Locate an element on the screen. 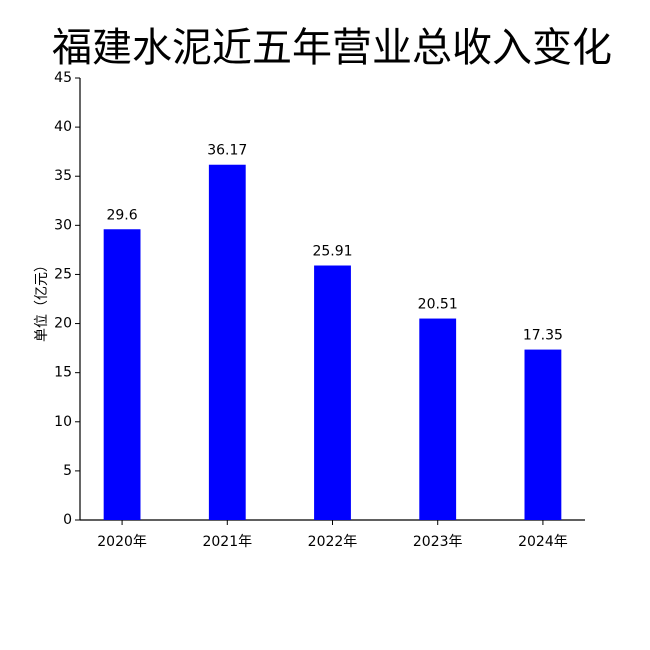 Image resolution: width=650 pixels, height=650 pixels. x-tick-label: 2020年 is located at coordinates (122, 542).